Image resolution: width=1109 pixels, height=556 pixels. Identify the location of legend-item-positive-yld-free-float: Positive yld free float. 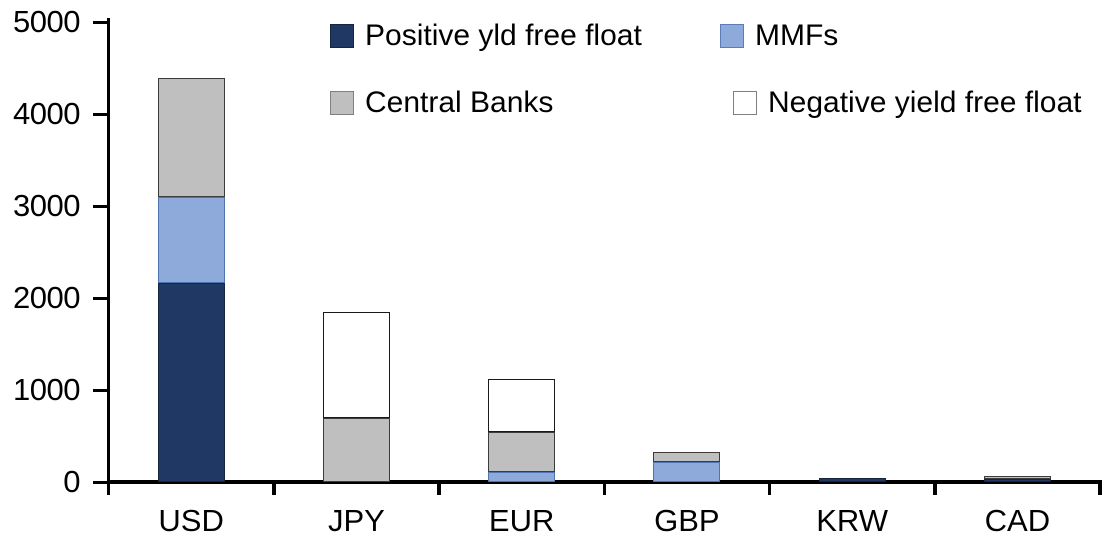
(486, 36).